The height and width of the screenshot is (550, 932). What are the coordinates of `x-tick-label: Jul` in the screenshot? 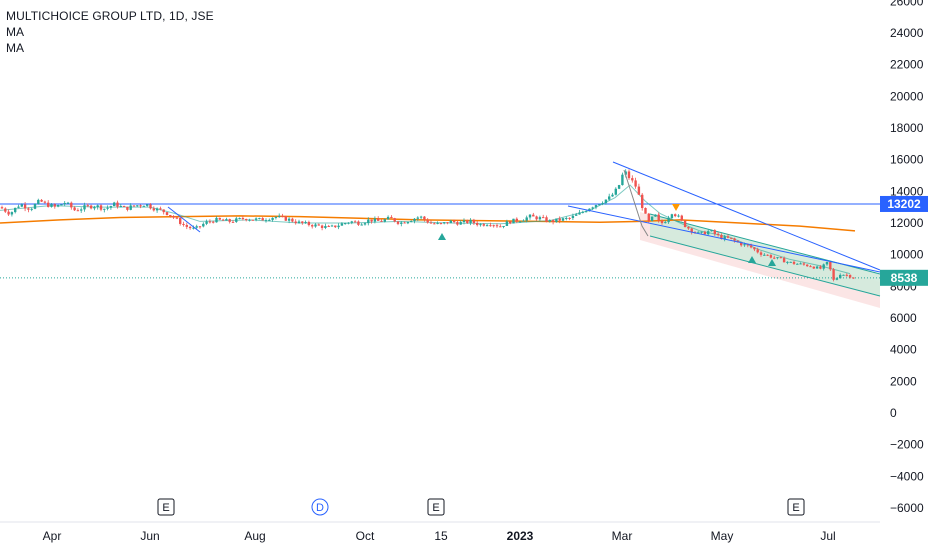 It's located at (827, 536).